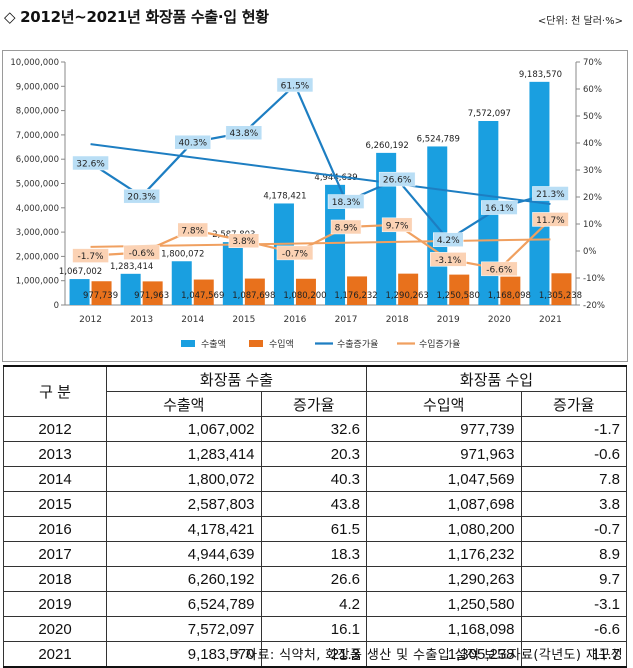  Describe the element at coordinates (320, 243) in the screenshot. I see `trendline-import` at that location.